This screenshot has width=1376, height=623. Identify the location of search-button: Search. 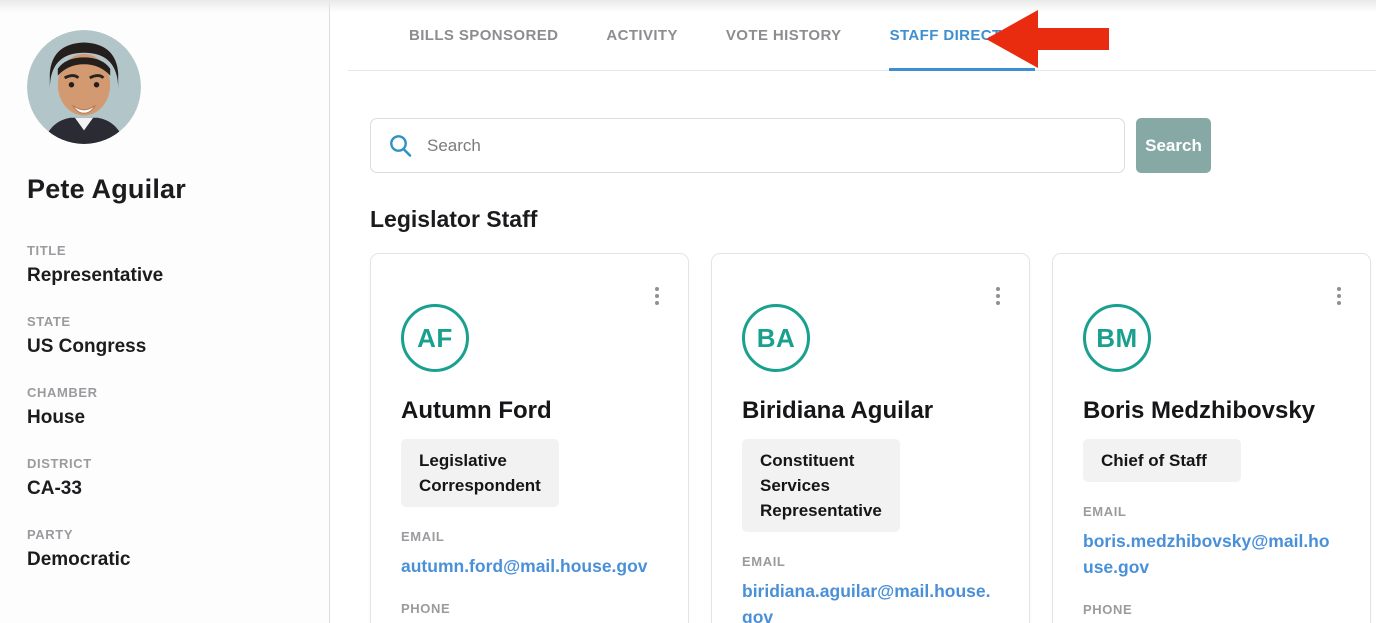
(1173, 145).